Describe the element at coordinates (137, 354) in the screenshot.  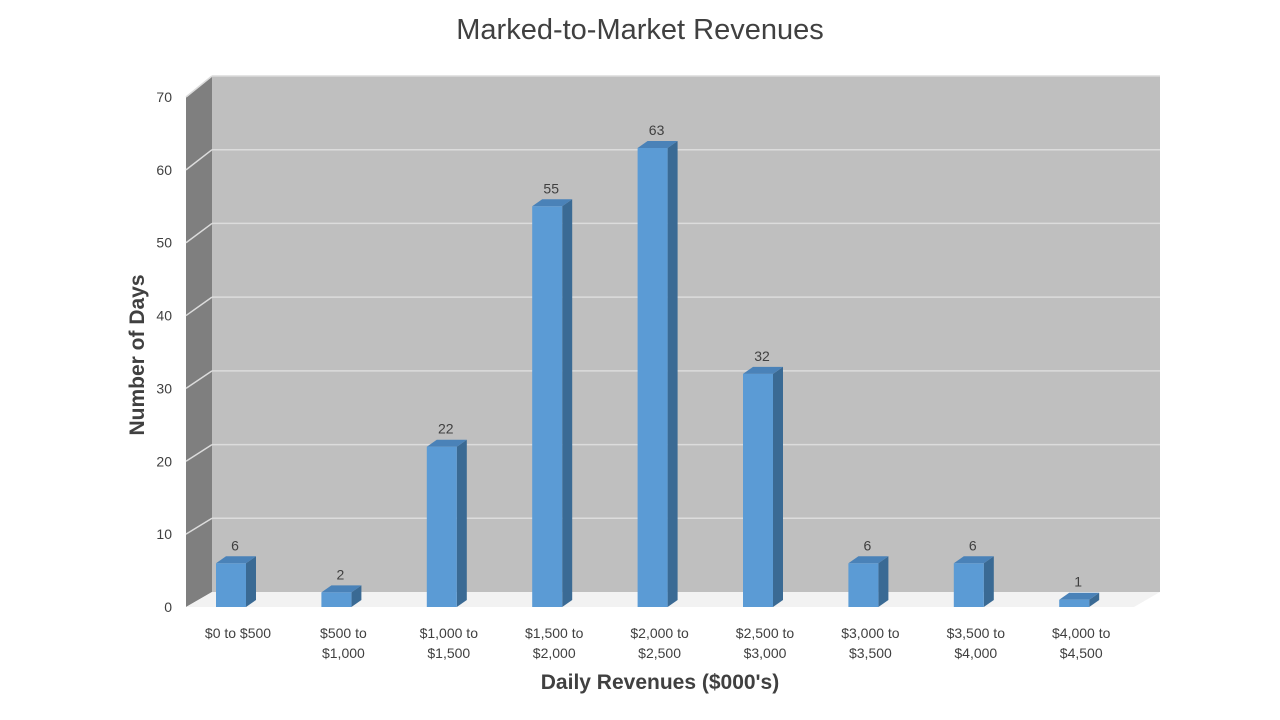
I see `y-axis-title: Number of Days` at that location.